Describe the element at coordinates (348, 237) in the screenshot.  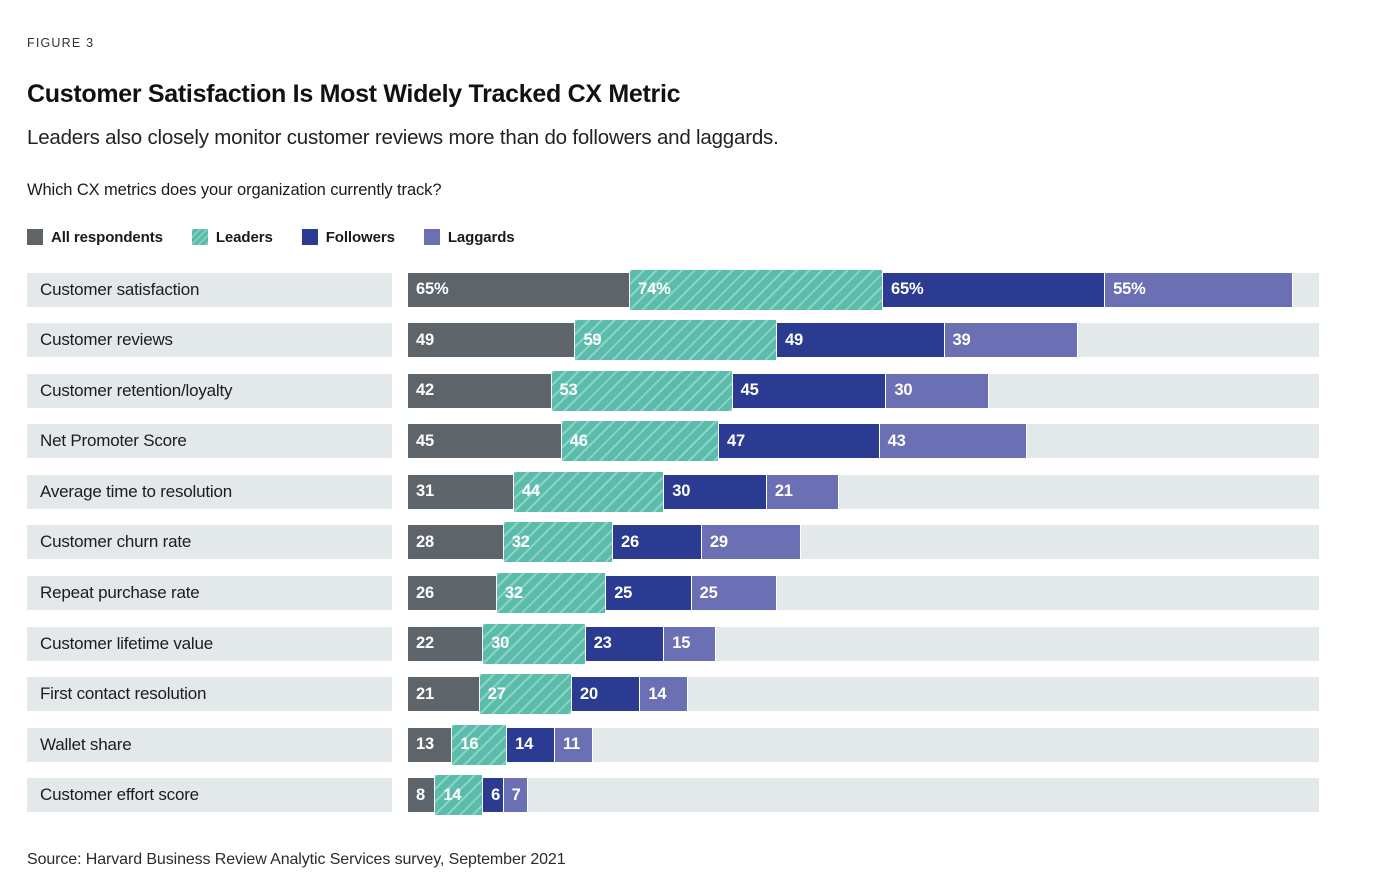
I see `legend-item-followers: Followers` at that location.